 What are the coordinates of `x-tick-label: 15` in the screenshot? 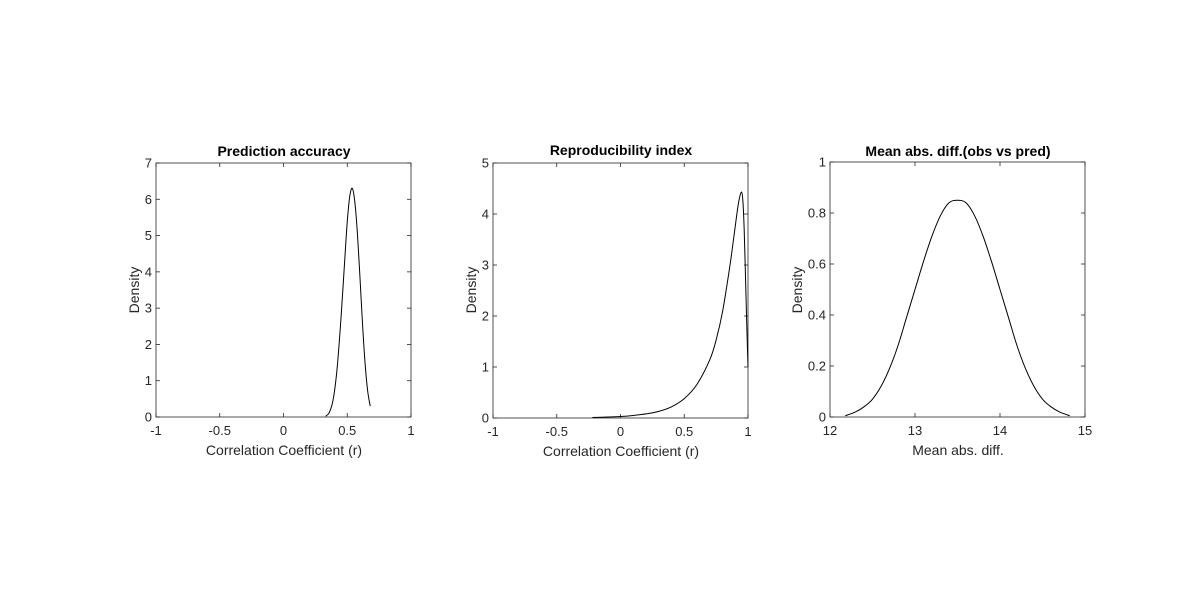 It's located at (1085, 430).